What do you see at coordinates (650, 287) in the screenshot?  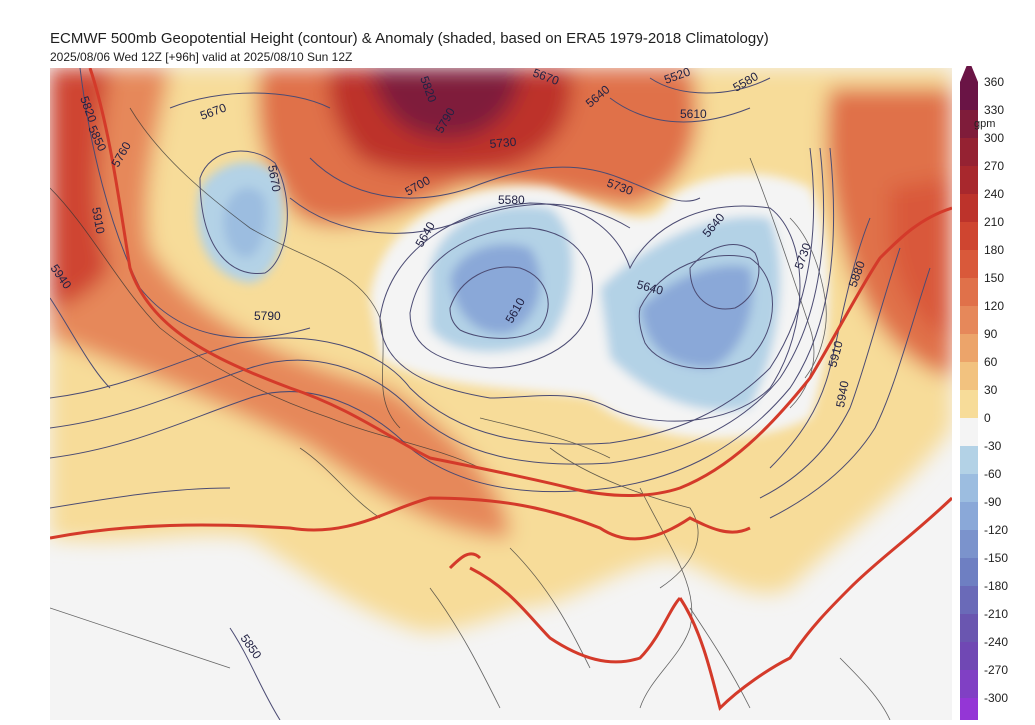 I see `contour-label: 5640` at bounding box center [650, 287].